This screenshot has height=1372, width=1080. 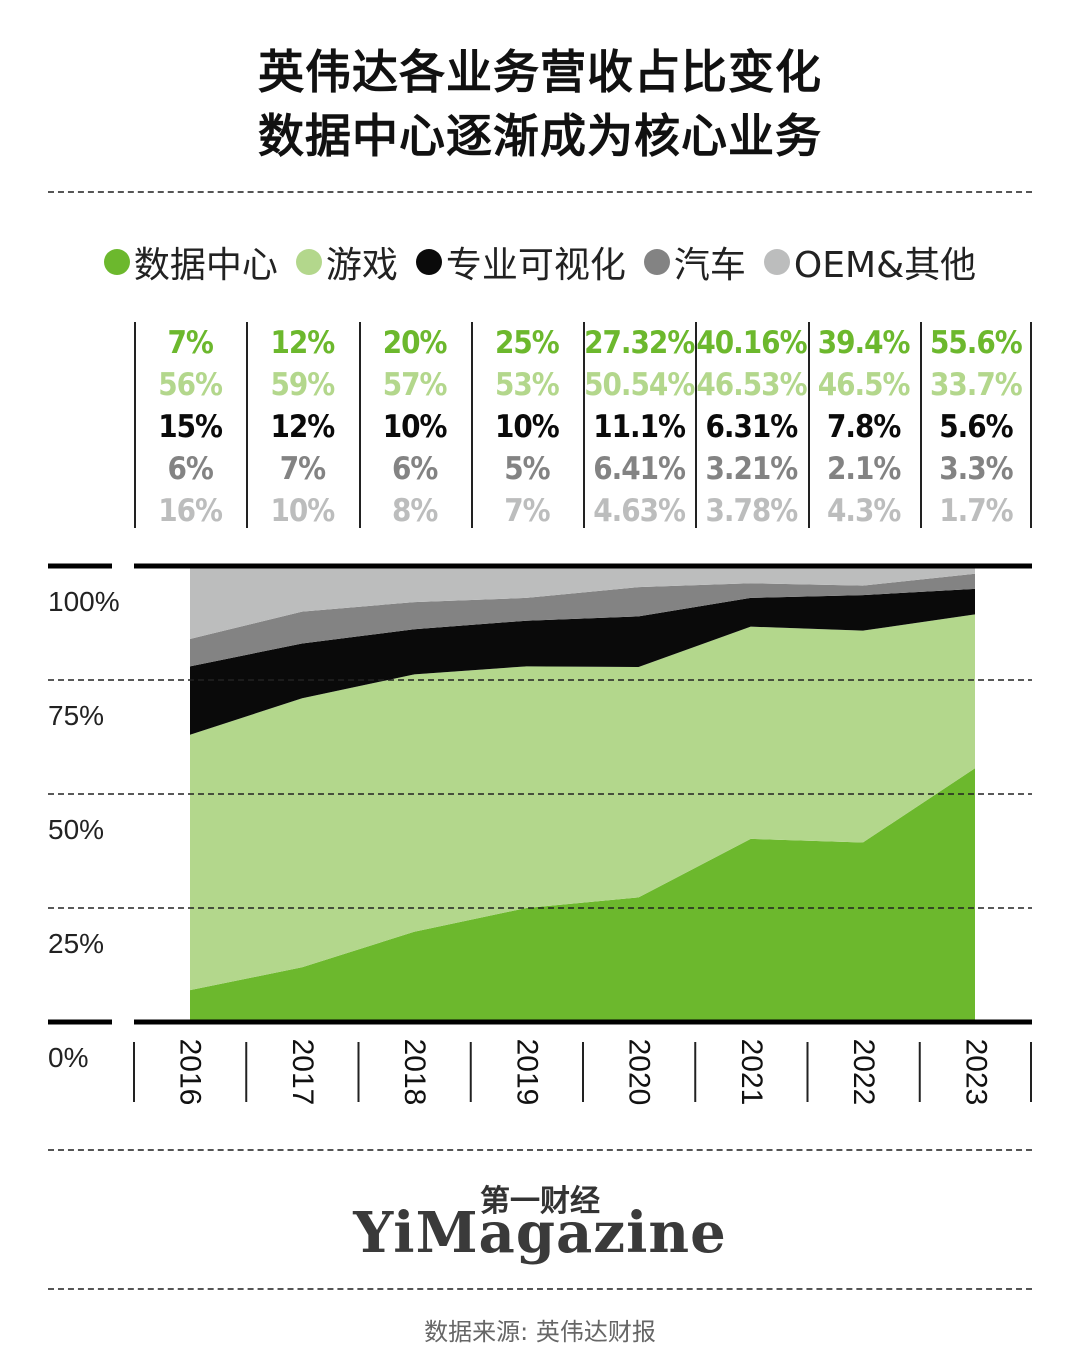 What do you see at coordinates (639, 469) in the screenshot?
I see `table-cell: 6.41%` at bounding box center [639, 469].